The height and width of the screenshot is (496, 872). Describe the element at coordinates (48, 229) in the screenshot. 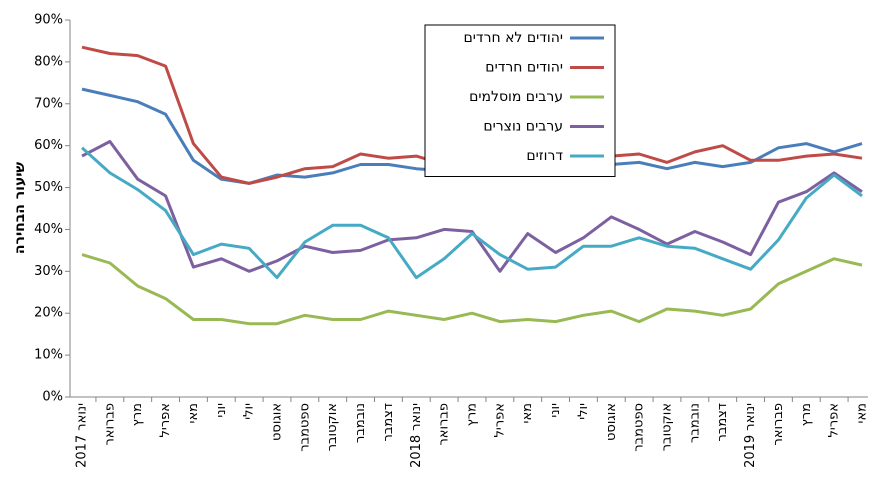

I see `y-tick-label: 40%` at that location.